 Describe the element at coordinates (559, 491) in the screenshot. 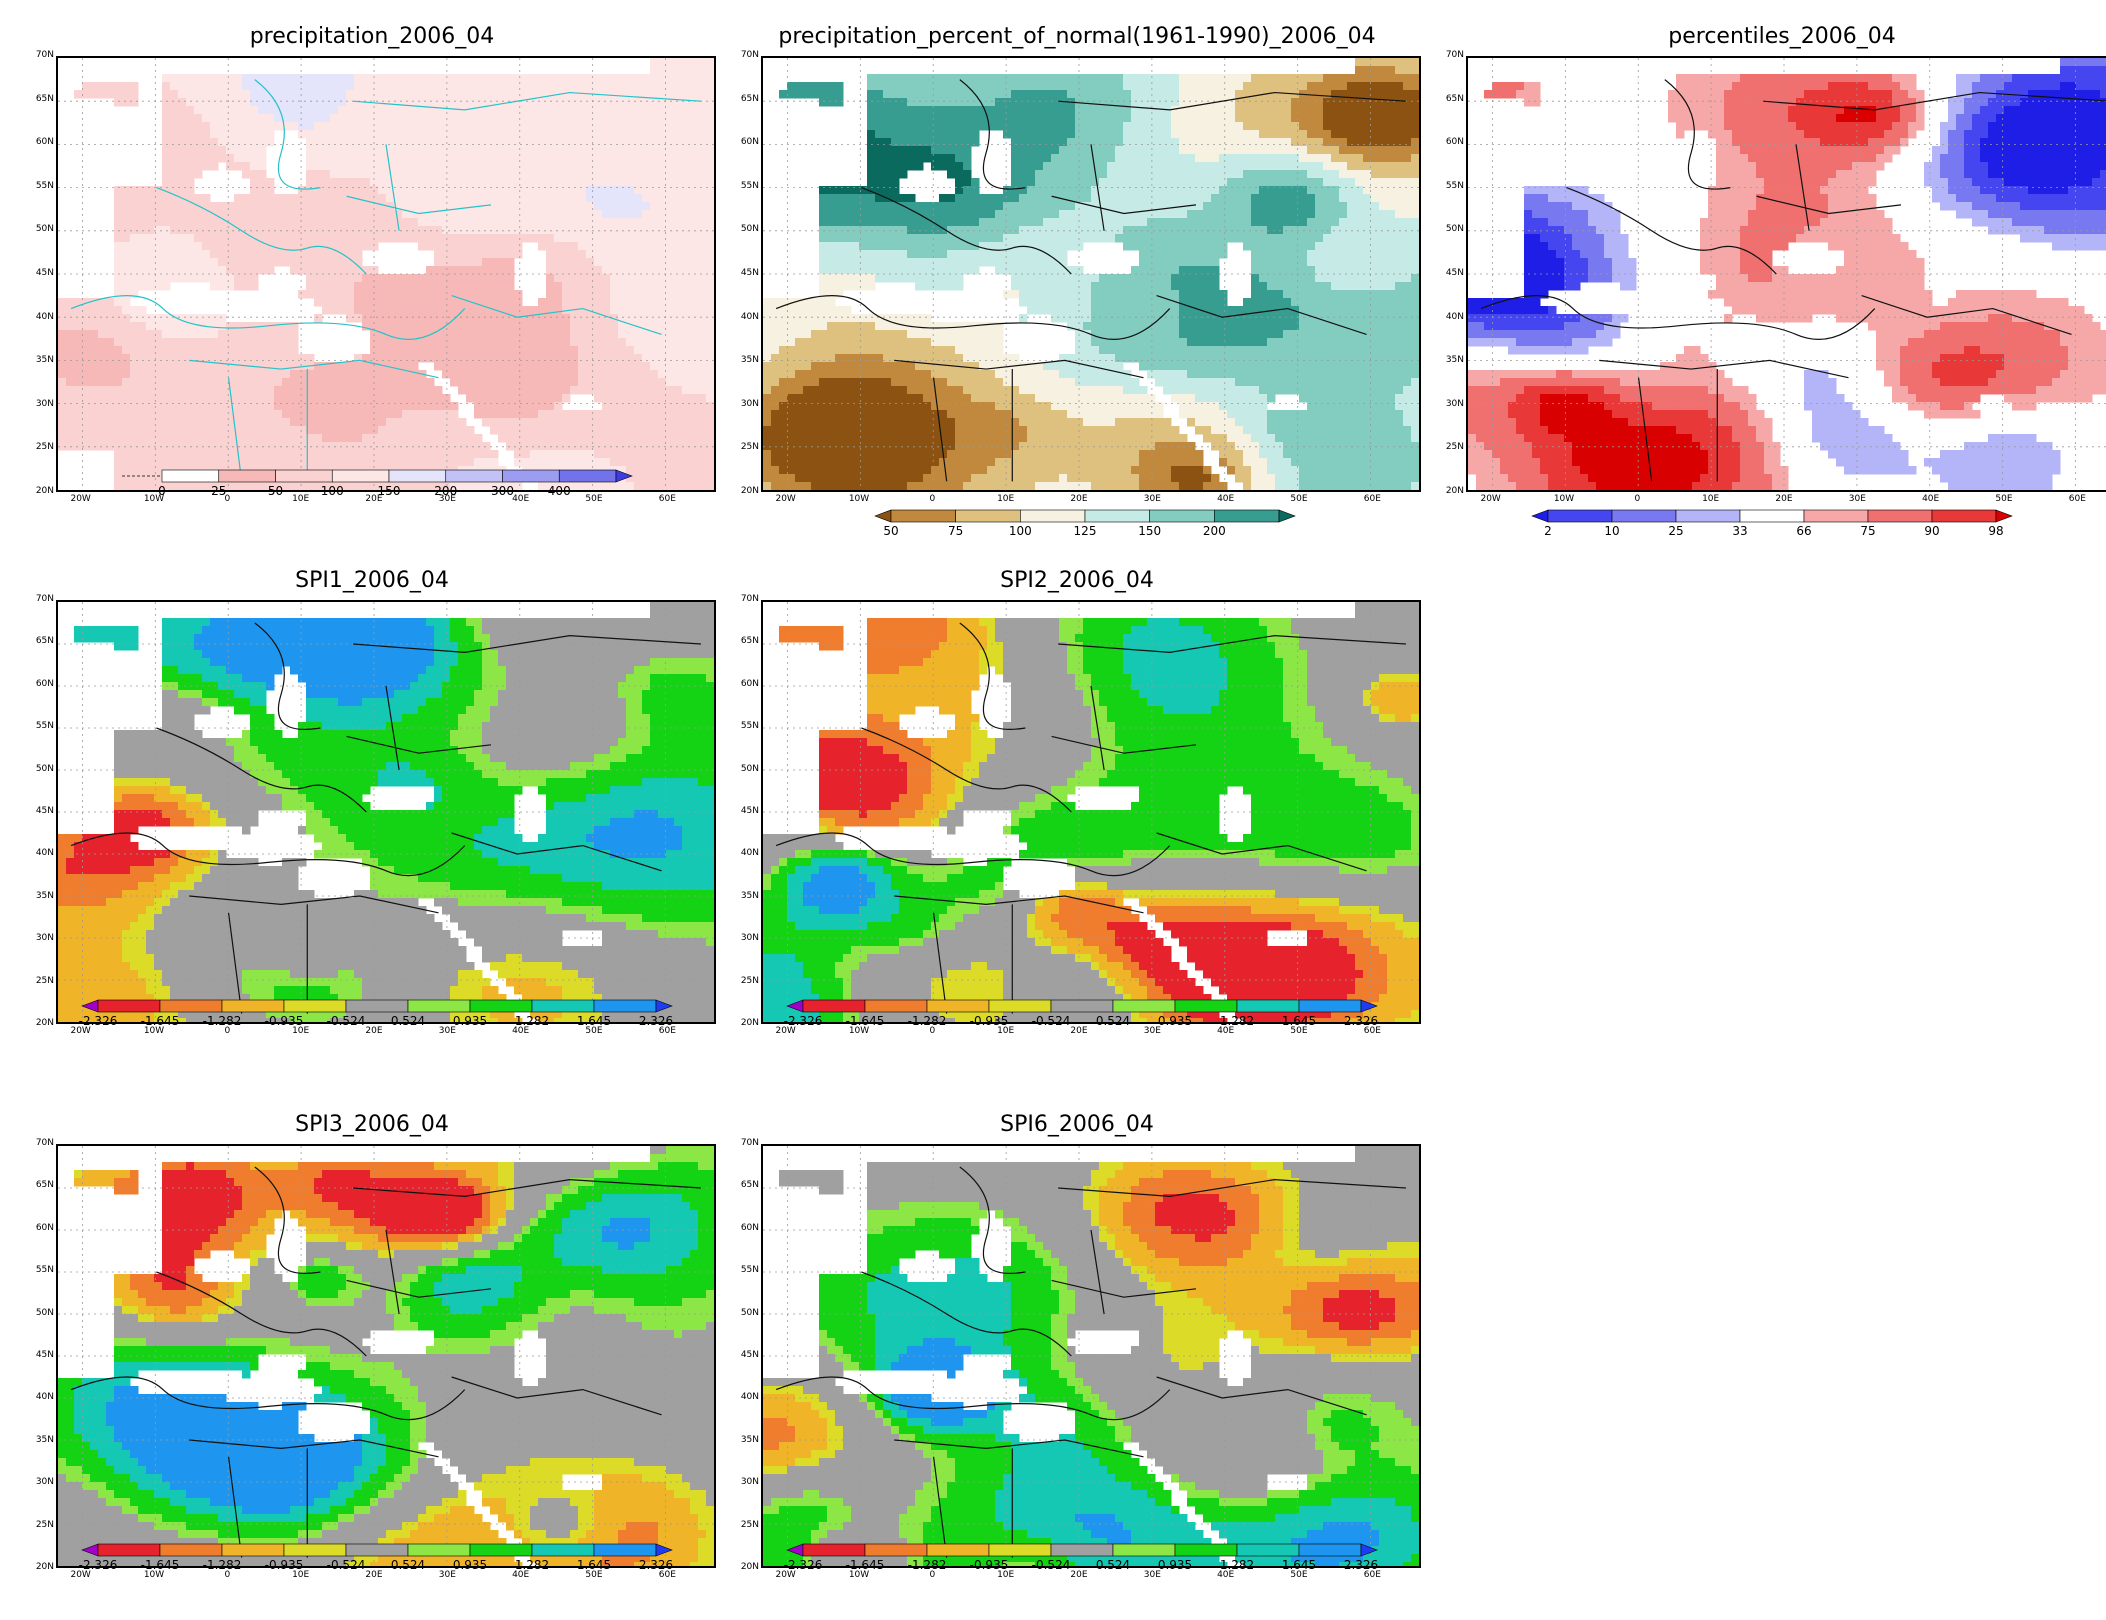

I see `colorbar-label: 400` at that location.